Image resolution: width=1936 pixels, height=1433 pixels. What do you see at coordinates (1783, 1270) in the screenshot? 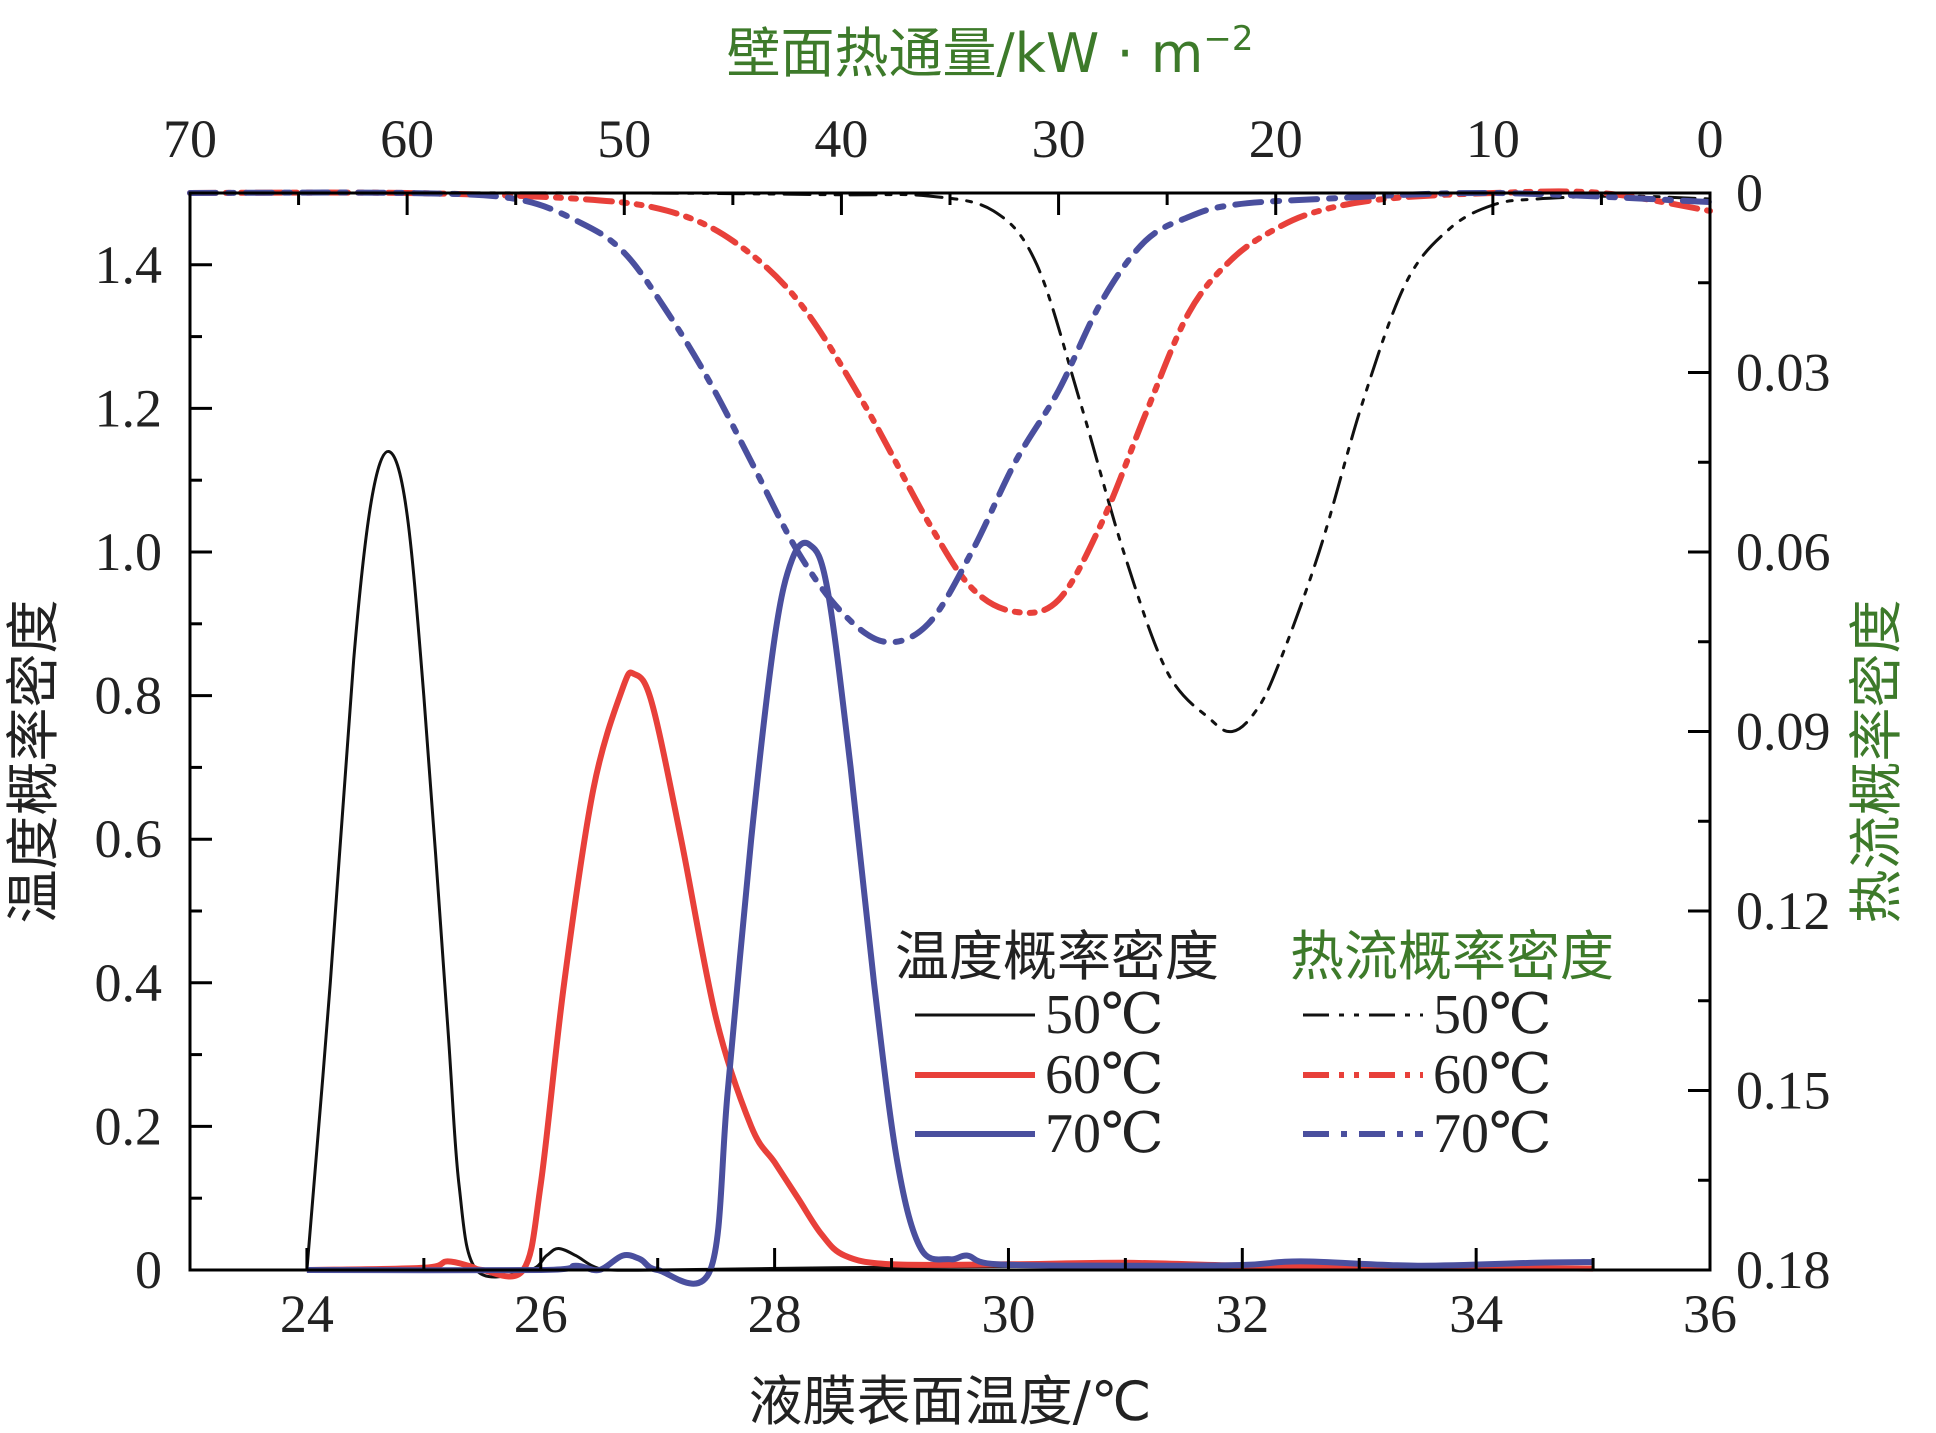
I see `y-right-tick-label: 0.18` at bounding box center [1783, 1270].